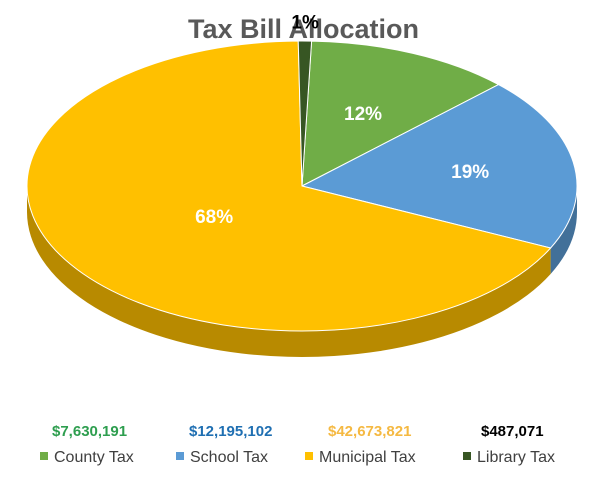 Image resolution: width=607 pixels, height=488 pixels. I want to click on legend-swatch-municipal, so click(309, 455).